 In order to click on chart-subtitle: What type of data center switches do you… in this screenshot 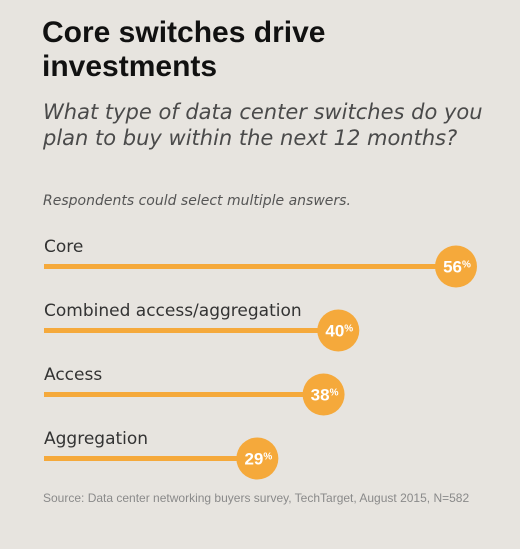, I will do `click(263, 125)`.